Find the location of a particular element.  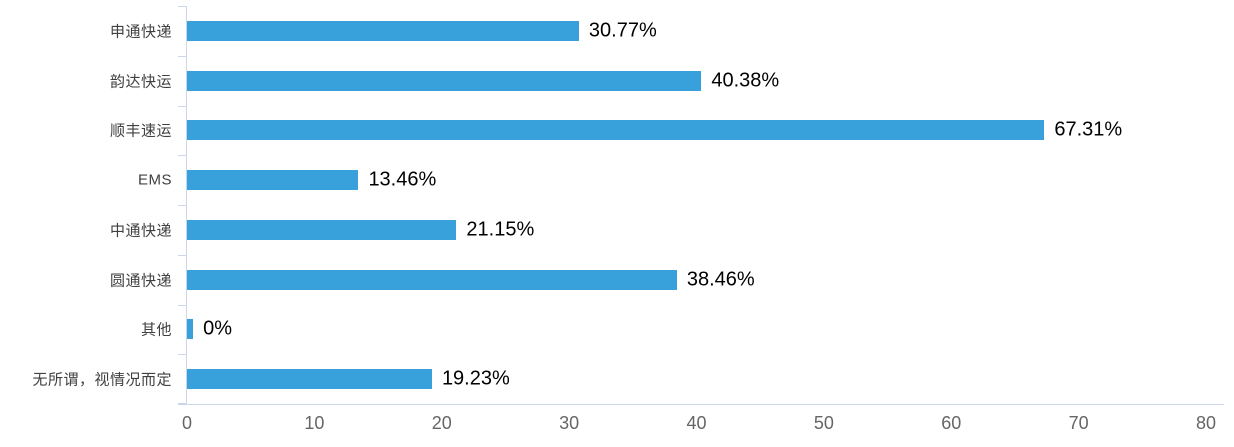

bar-row: 申通快递 30.77% is located at coordinates (658, 31).